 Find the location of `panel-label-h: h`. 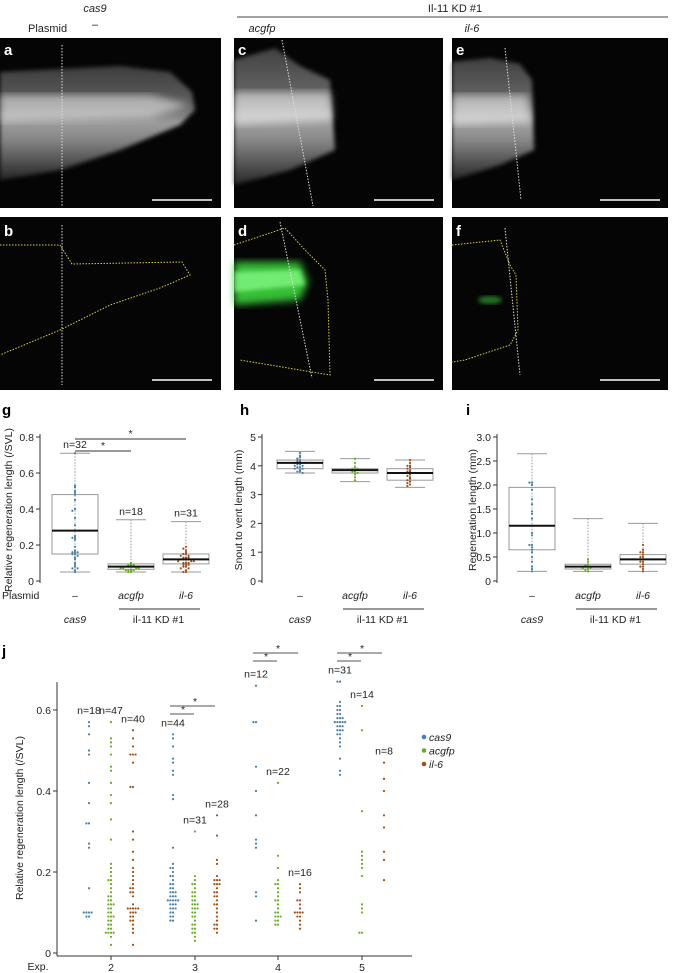

panel-label-h: h is located at coordinates (244, 410).